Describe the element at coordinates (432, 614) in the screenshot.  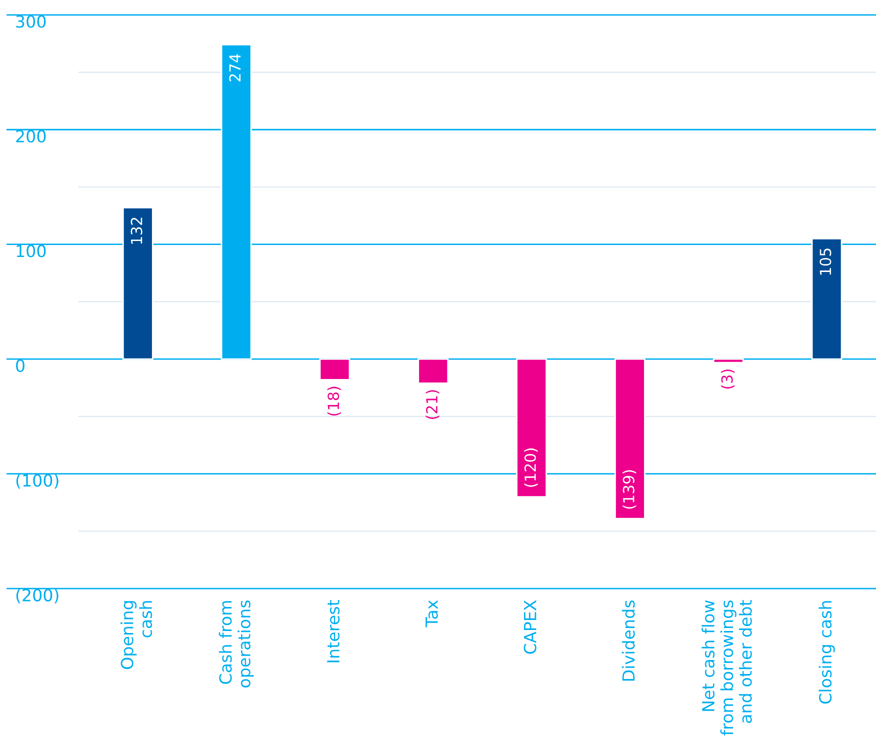
I see `x-tick-label: Tax` at that location.